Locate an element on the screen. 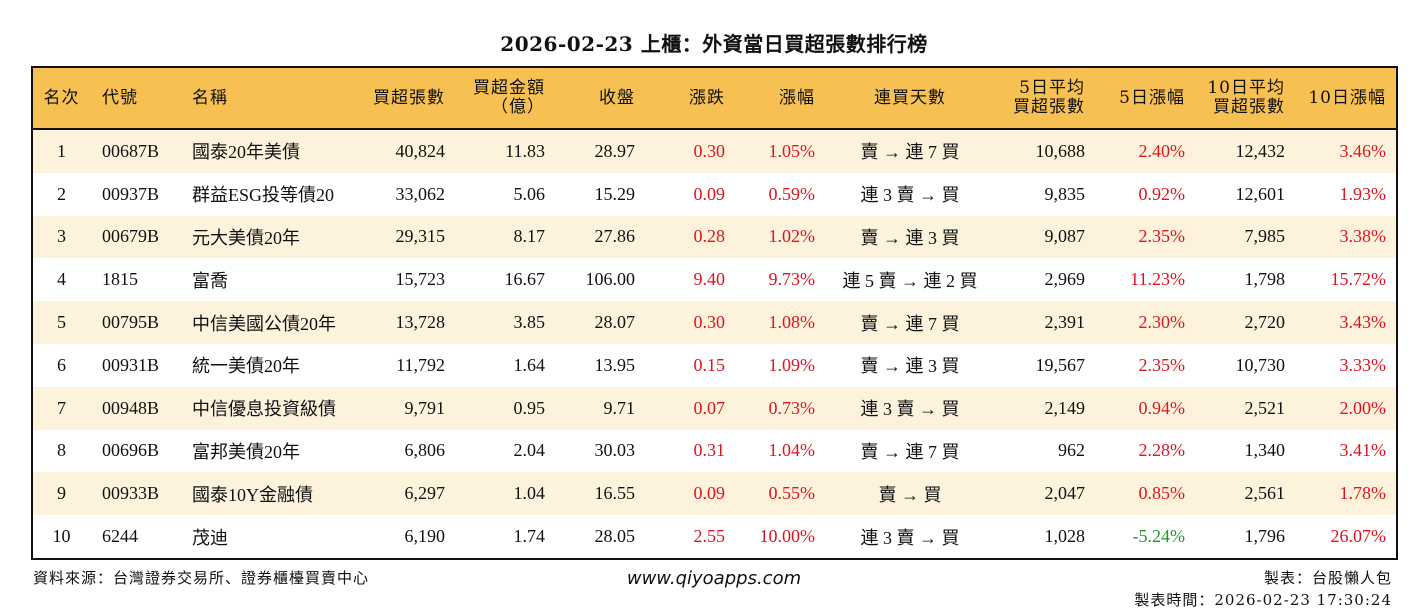 Image resolution: width=1428 pixels, height=612 pixels. cell-code: 1815 is located at coordinates (120, 279).